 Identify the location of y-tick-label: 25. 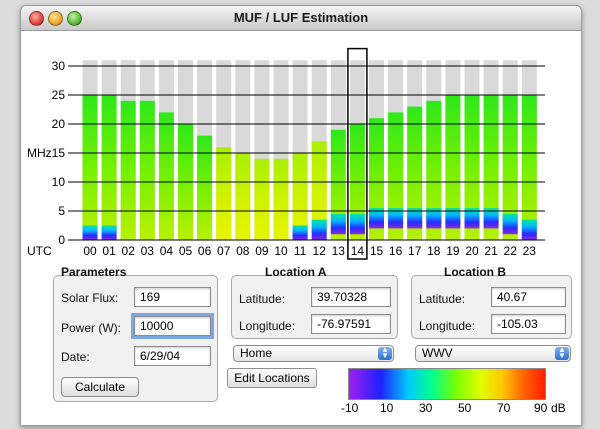
(59, 95).